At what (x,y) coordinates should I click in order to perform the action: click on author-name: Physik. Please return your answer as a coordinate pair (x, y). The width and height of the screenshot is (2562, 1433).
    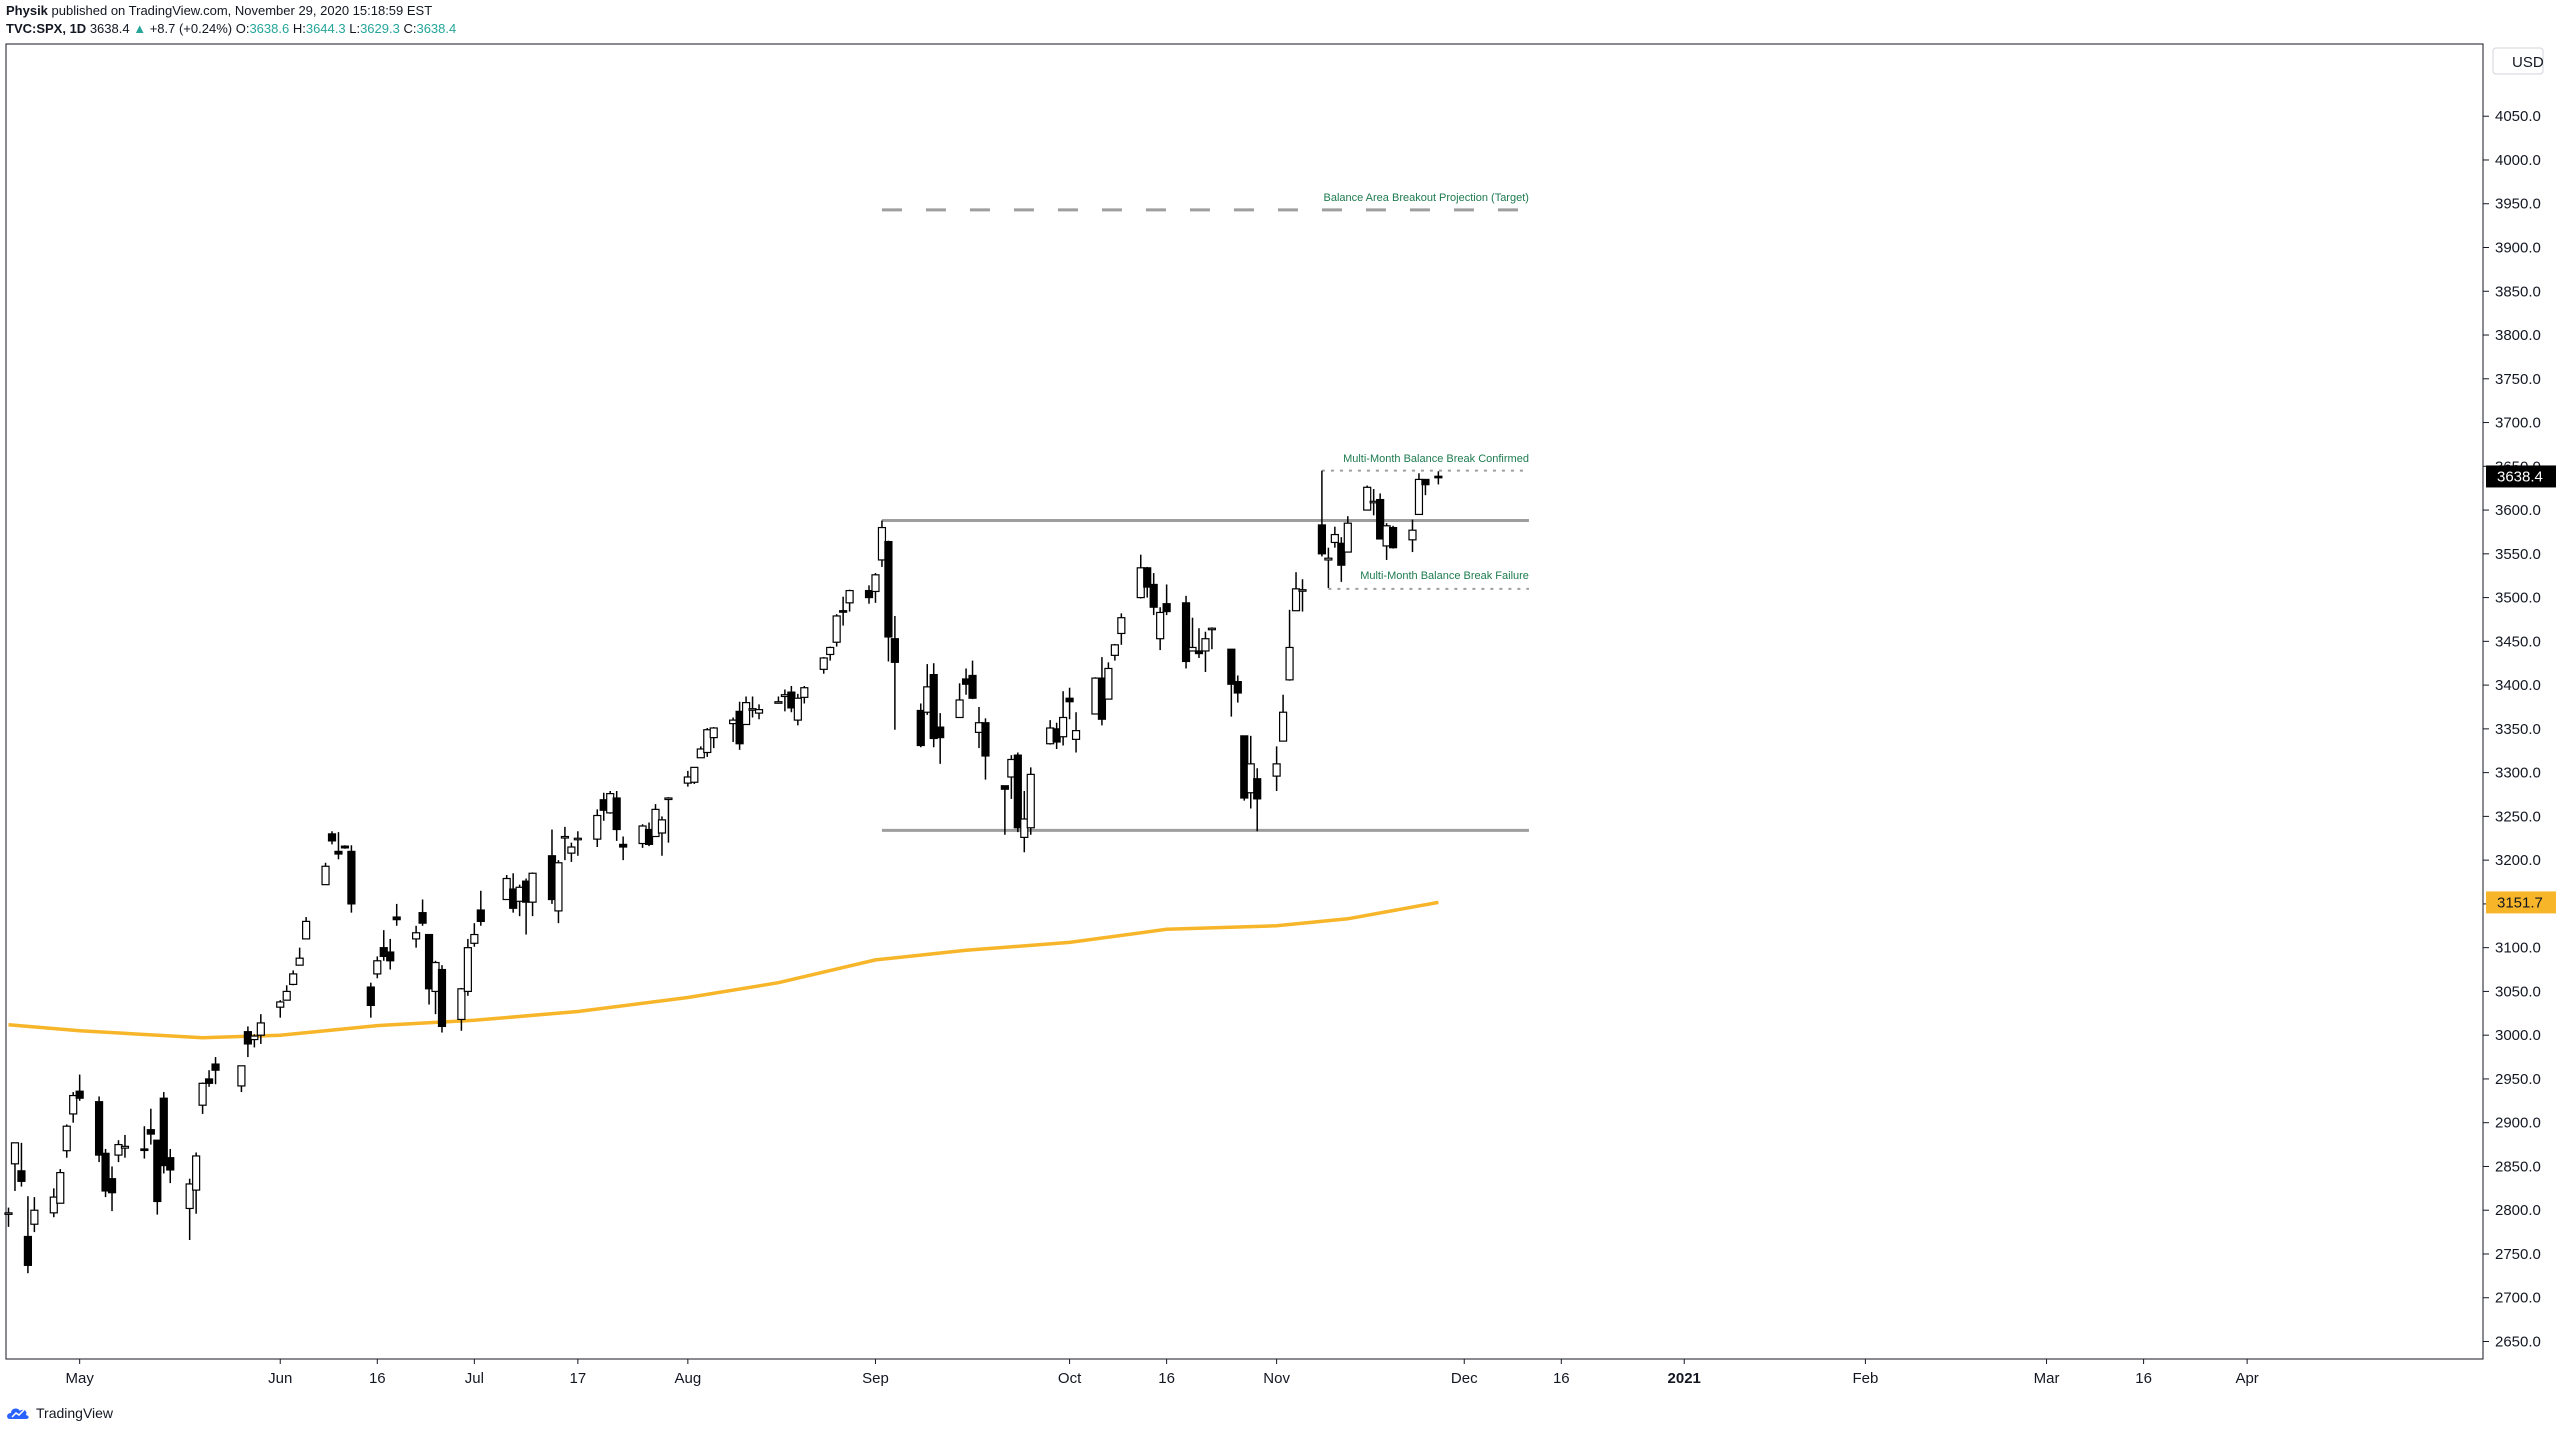
    Looking at the image, I should click on (27, 10).